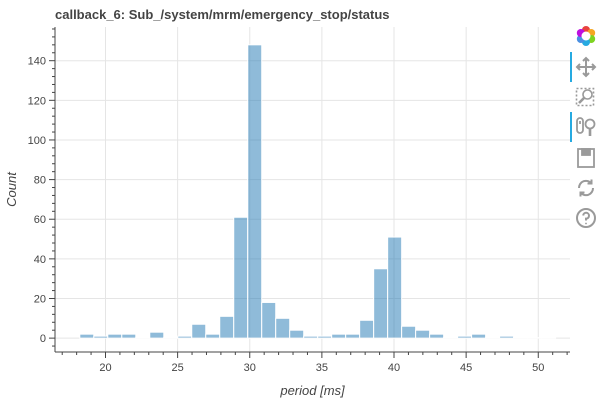 This screenshot has width=600, height=400. Describe the element at coordinates (105, 368) in the screenshot. I see `x-tick-label: 20` at that location.